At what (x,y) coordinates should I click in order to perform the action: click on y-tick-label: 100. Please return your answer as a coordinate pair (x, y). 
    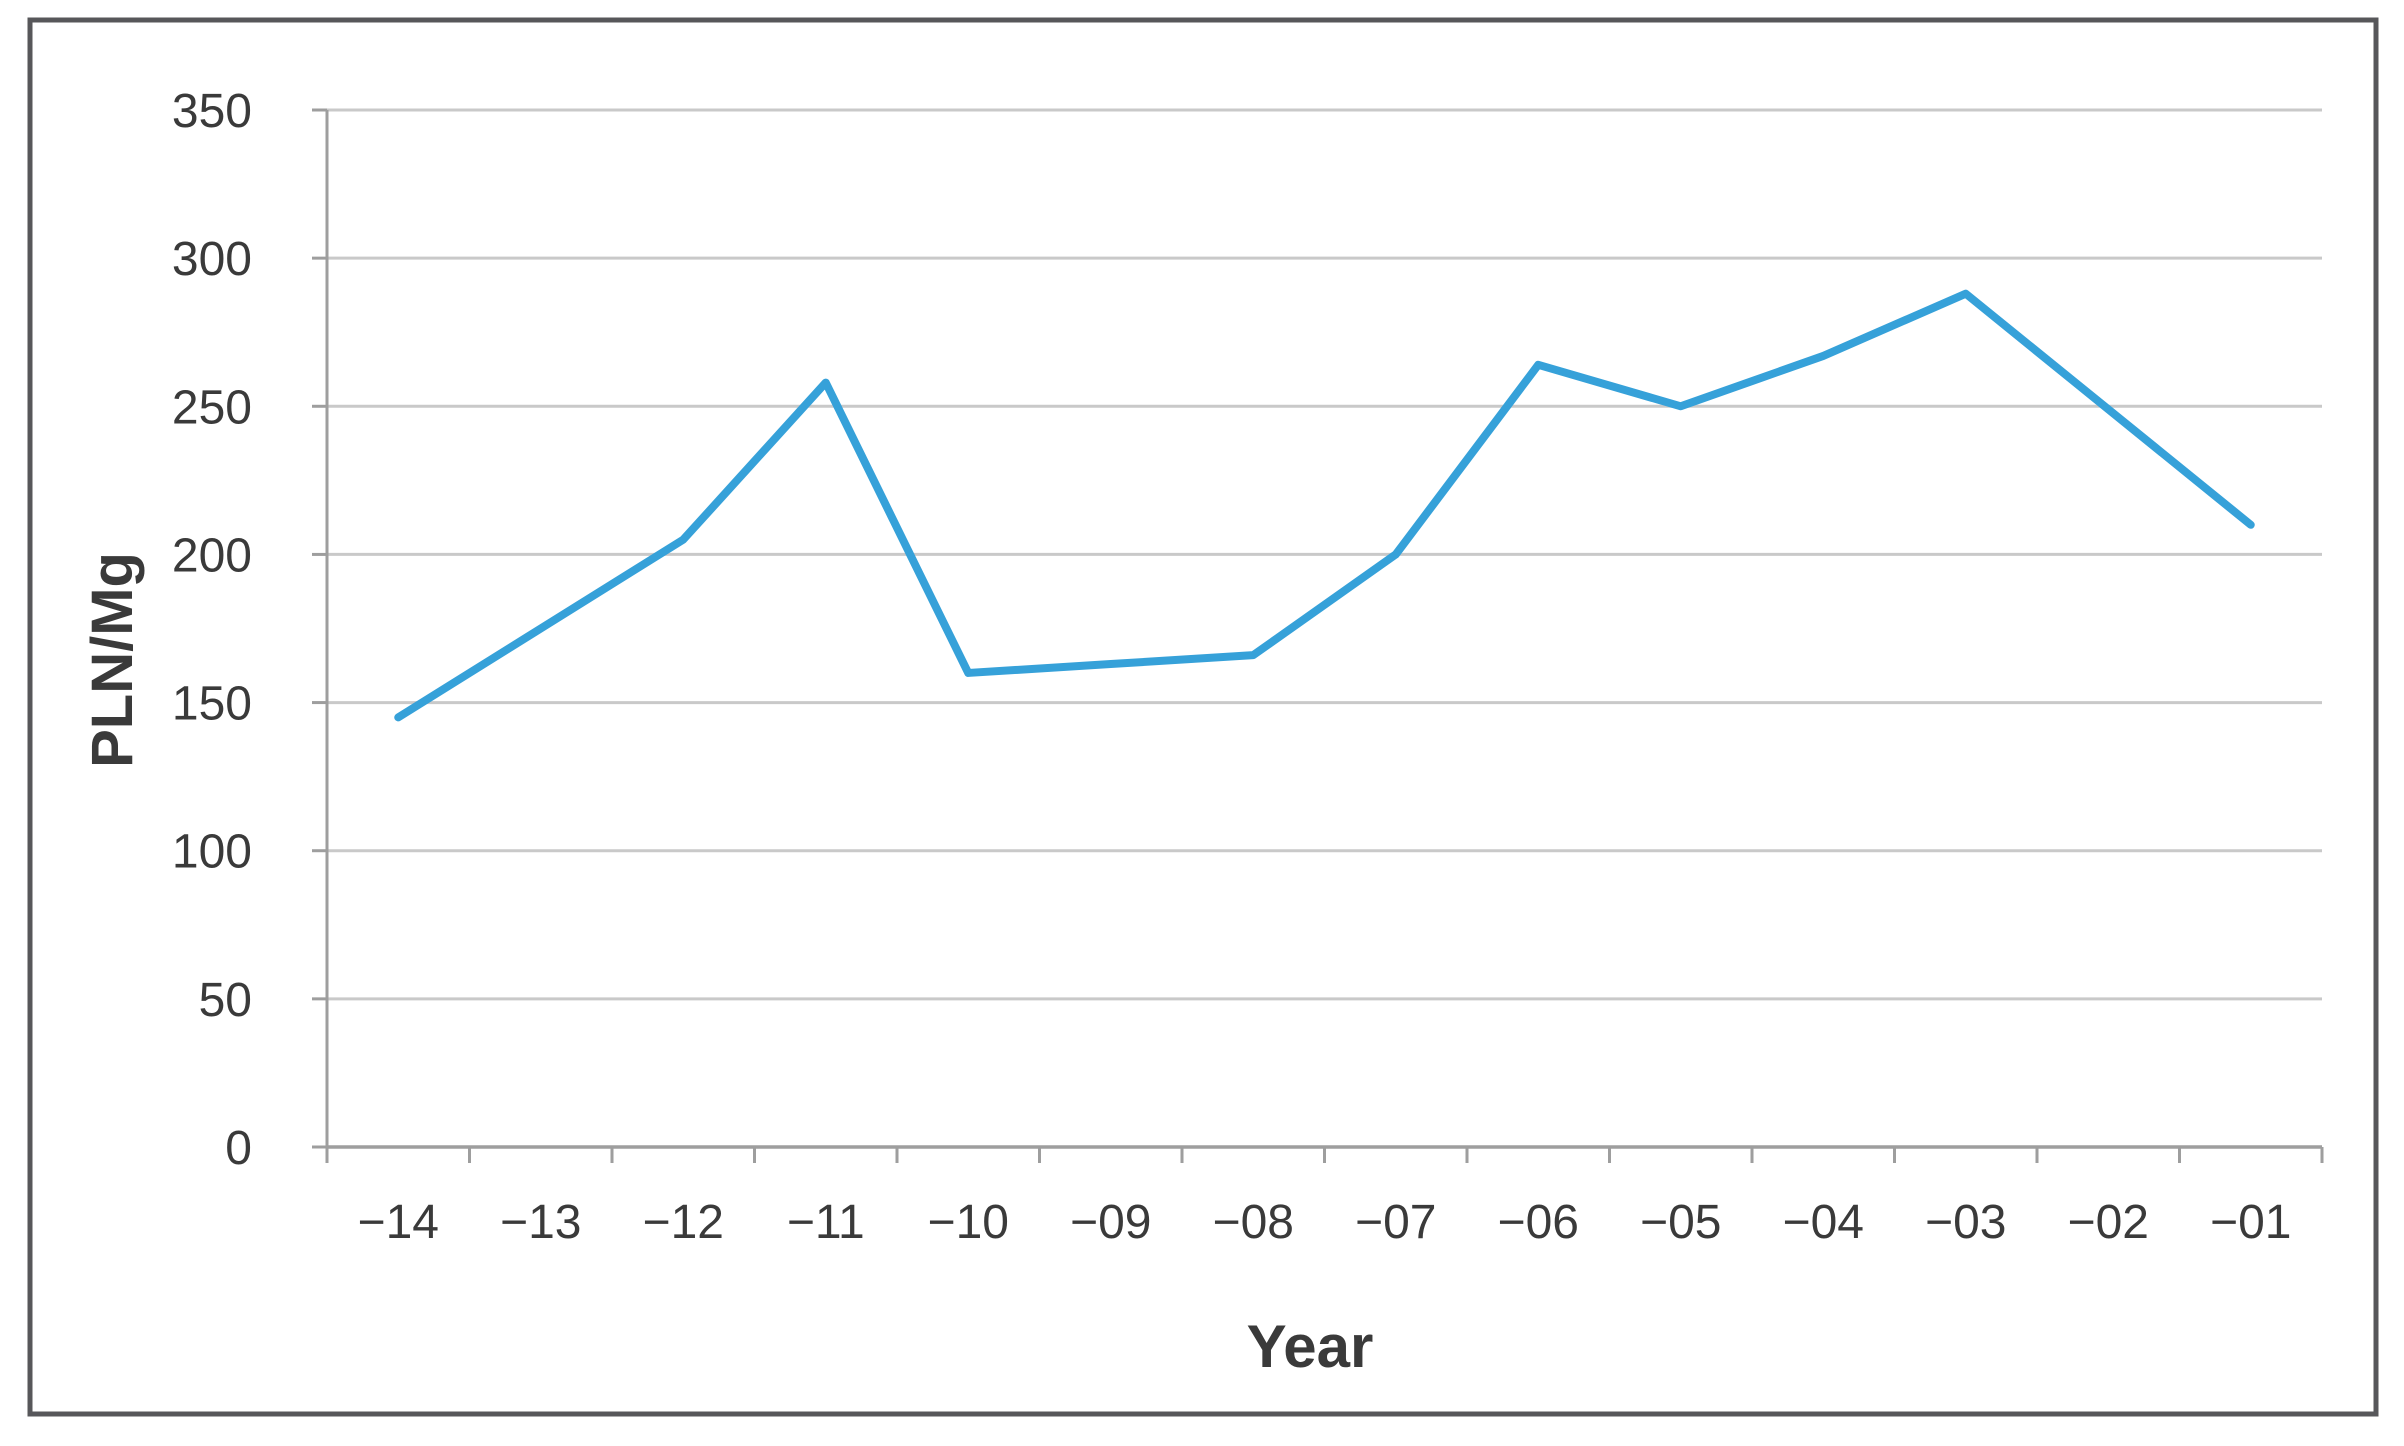
    Looking at the image, I should click on (212, 852).